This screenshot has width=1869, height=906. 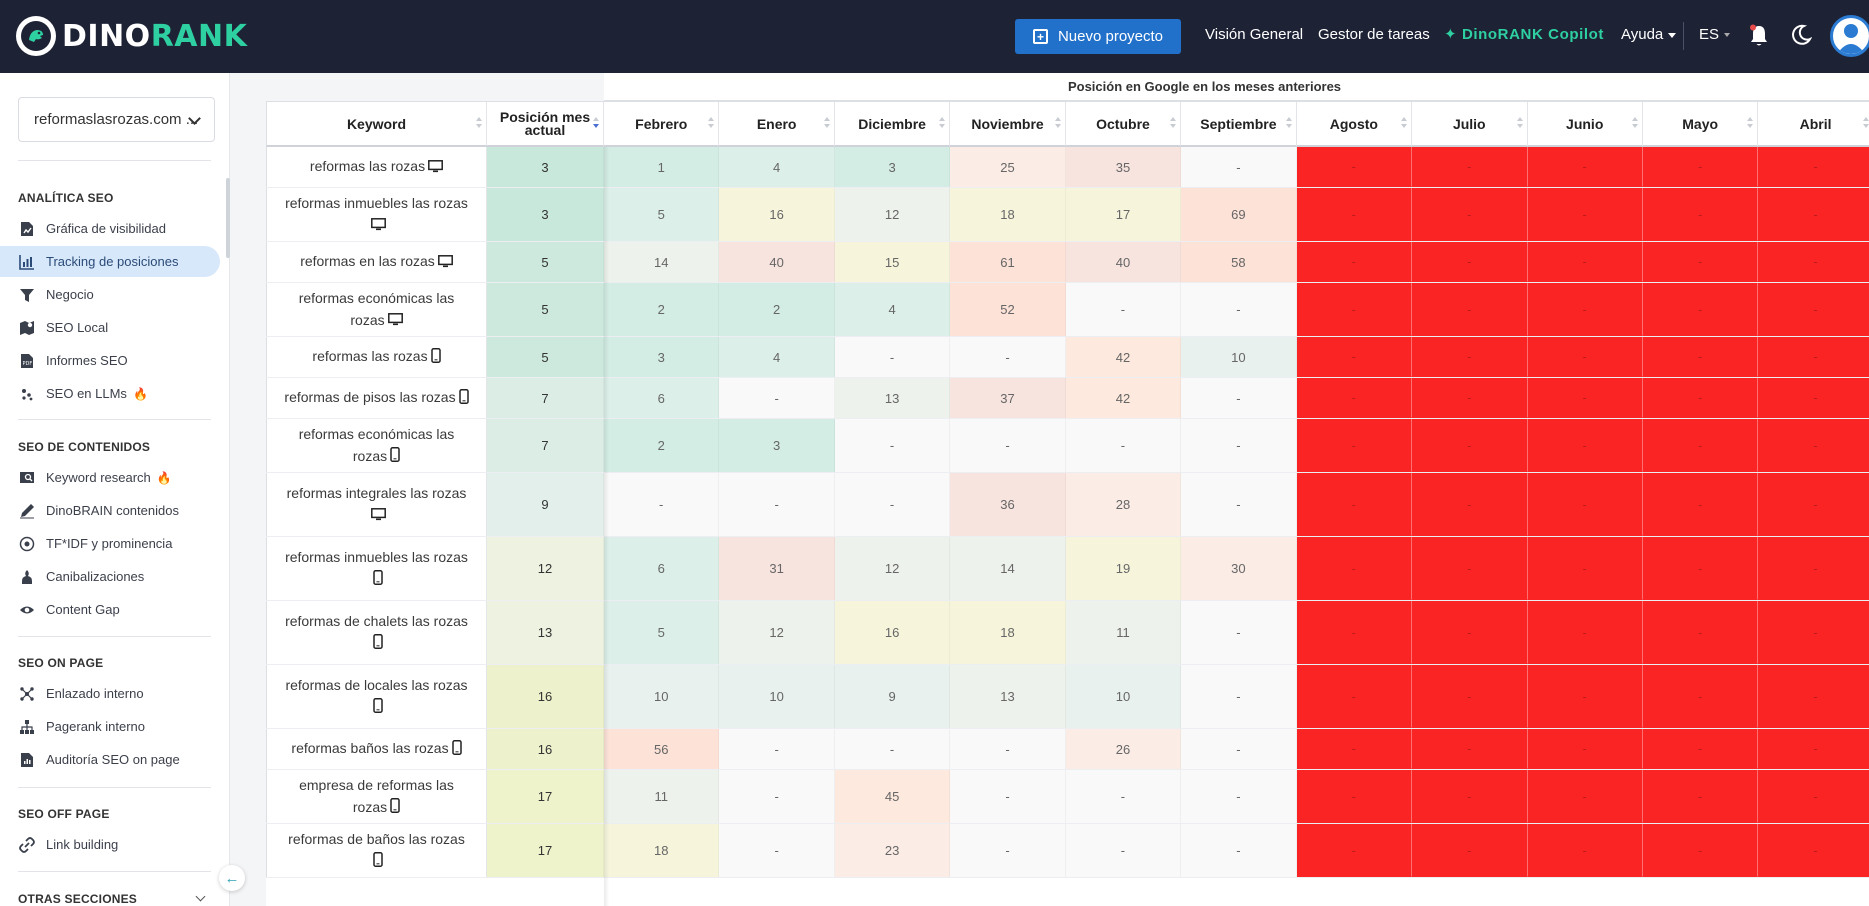 I want to click on sidebar-item-internal-linking: Enlazado interno, so click(x=110, y=693).